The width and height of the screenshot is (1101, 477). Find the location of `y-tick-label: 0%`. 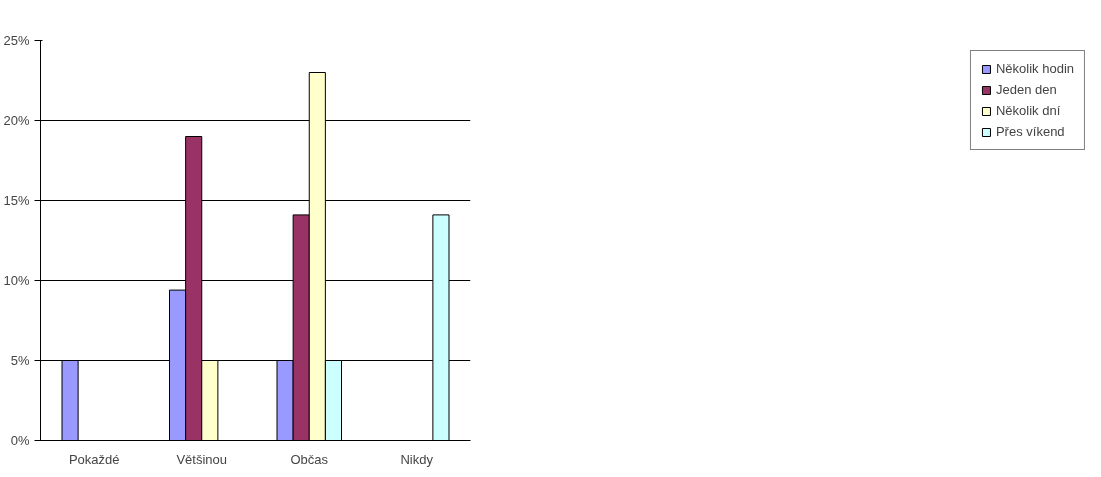

y-tick-label: 0% is located at coordinates (20, 440).